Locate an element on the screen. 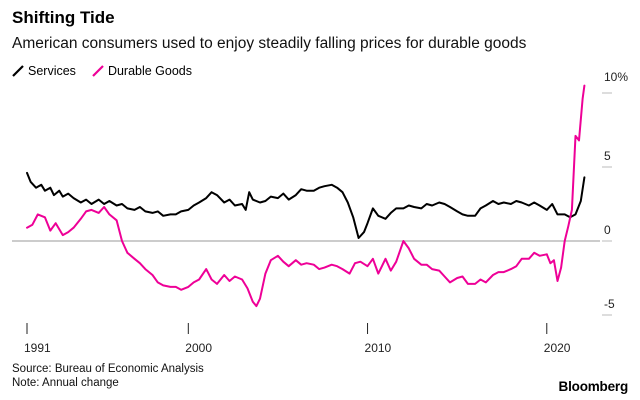  annual-change-note: Note: Annual change is located at coordinates (65, 383).